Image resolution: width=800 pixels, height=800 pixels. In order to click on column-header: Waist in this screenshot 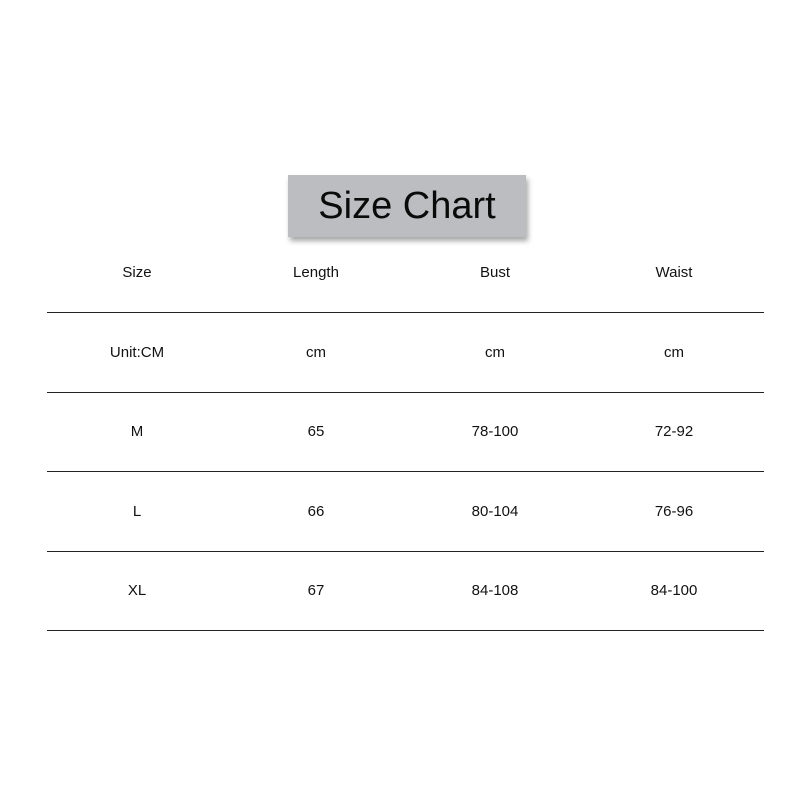, I will do `click(674, 272)`.